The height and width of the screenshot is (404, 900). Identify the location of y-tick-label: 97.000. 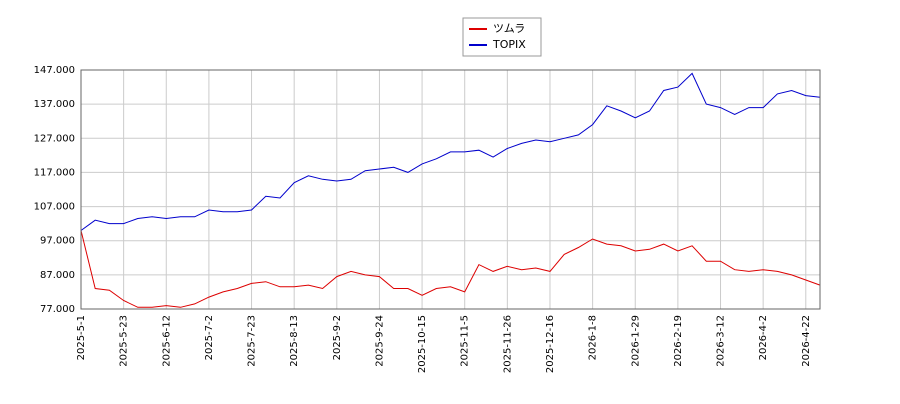
(57, 241).